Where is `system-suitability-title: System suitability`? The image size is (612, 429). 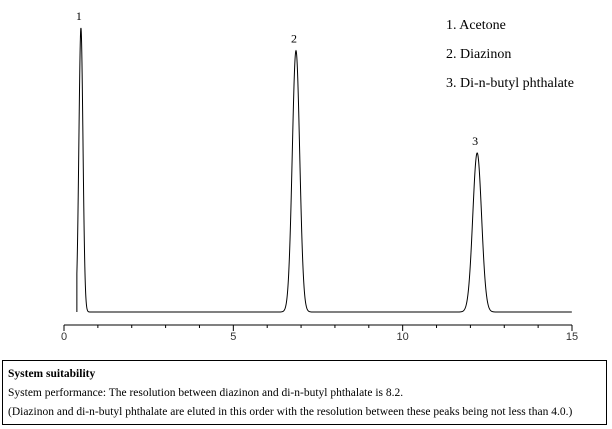 system-suitability-title: System suitability is located at coordinates (52, 374).